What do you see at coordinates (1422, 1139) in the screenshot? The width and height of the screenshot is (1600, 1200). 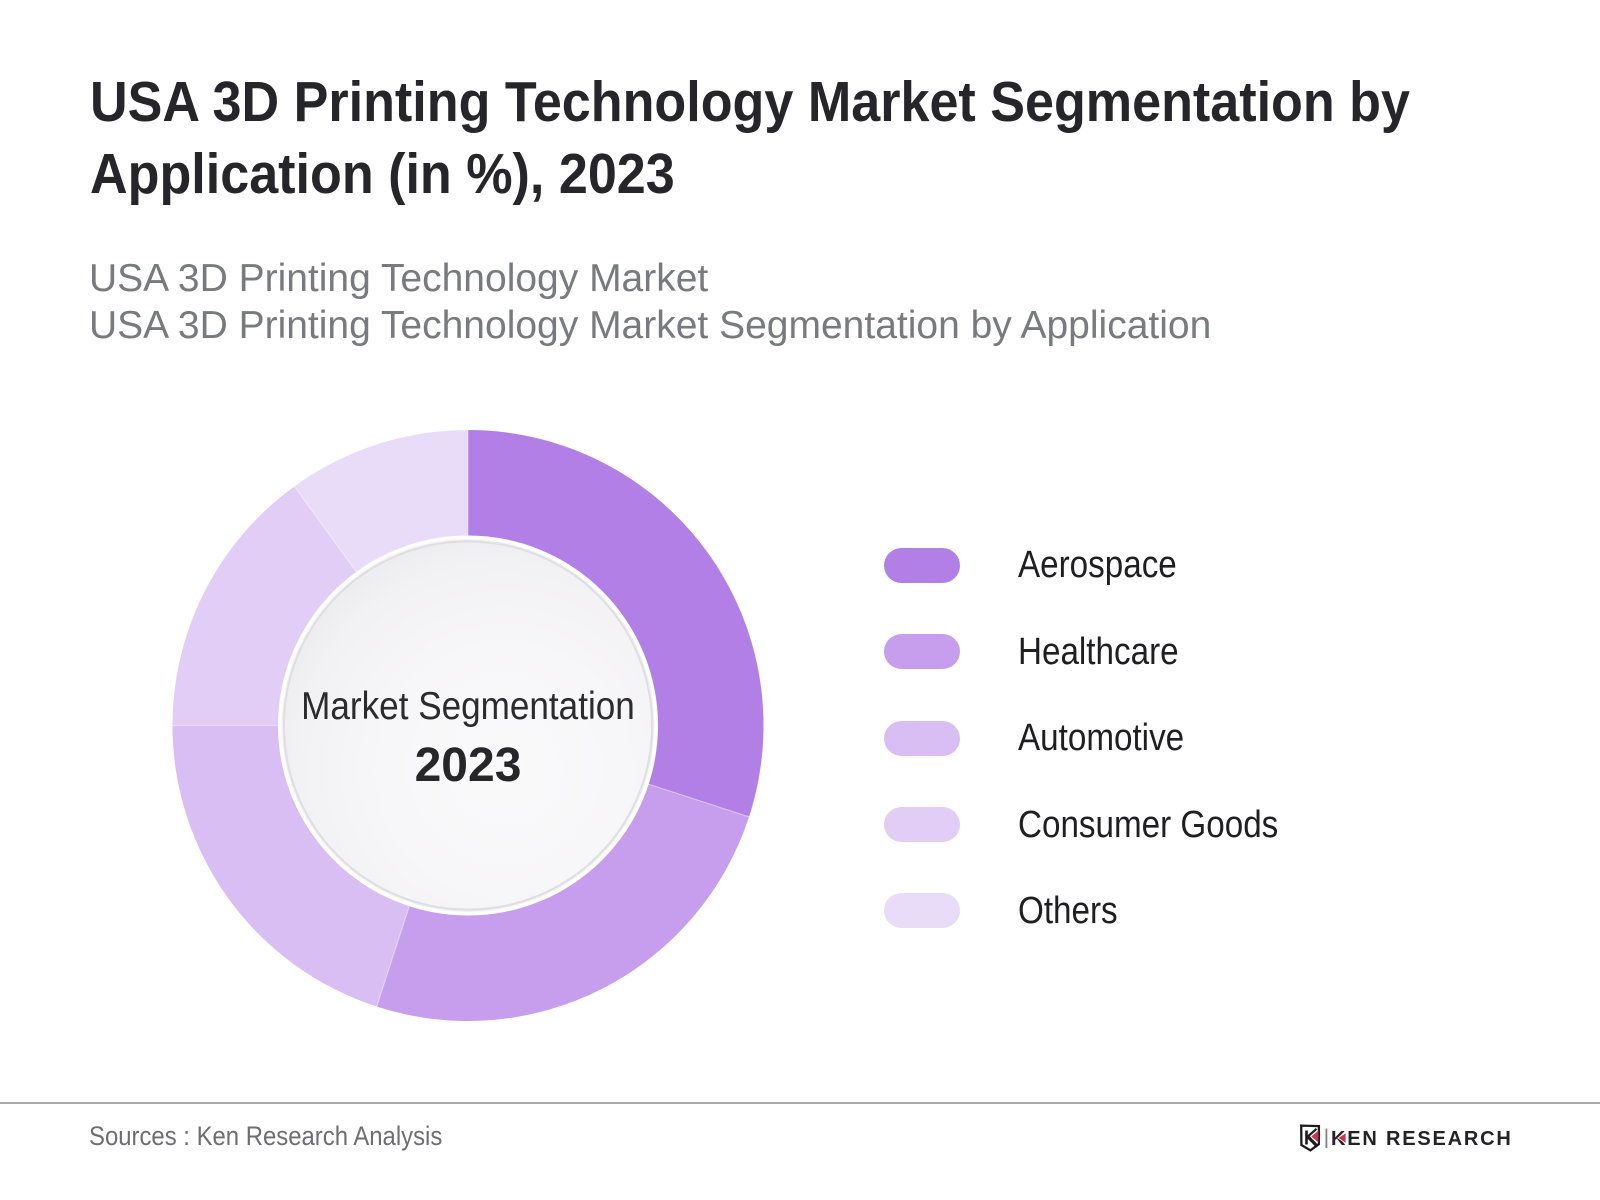 I see `svg-text: KEN RESEARCH` at bounding box center [1422, 1139].